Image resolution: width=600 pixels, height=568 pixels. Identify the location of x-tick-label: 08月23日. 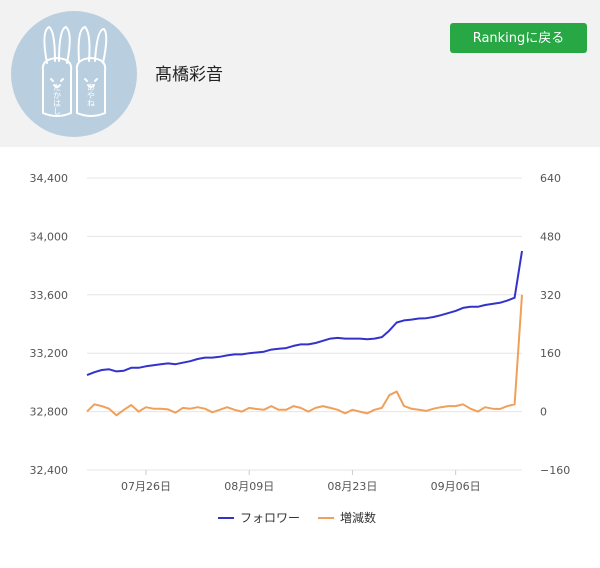
(352, 486).